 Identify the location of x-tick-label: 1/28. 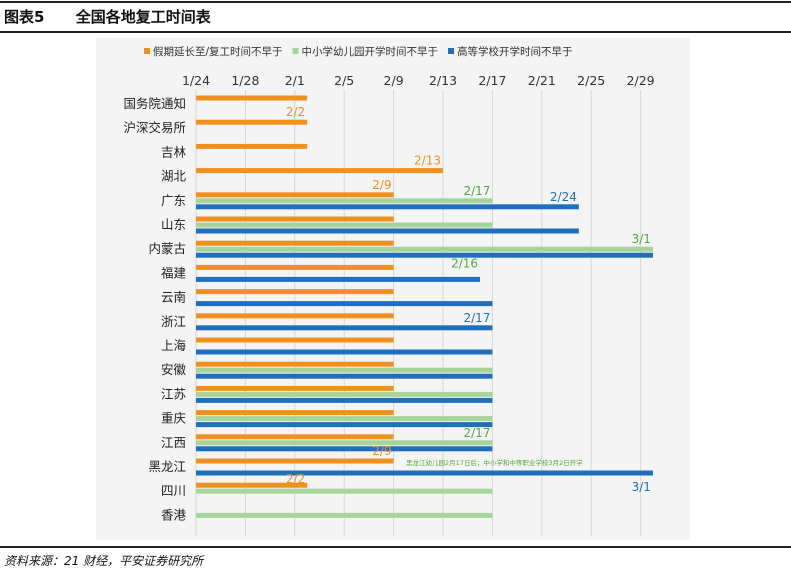
(245, 80).